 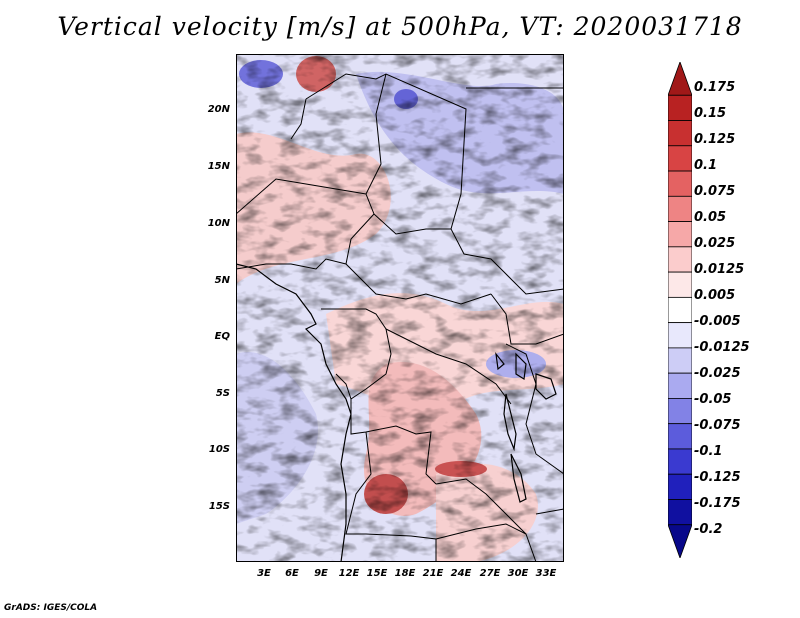 I want to click on colorbar-label-neg01: -0.1, so click(x=708, y=451).